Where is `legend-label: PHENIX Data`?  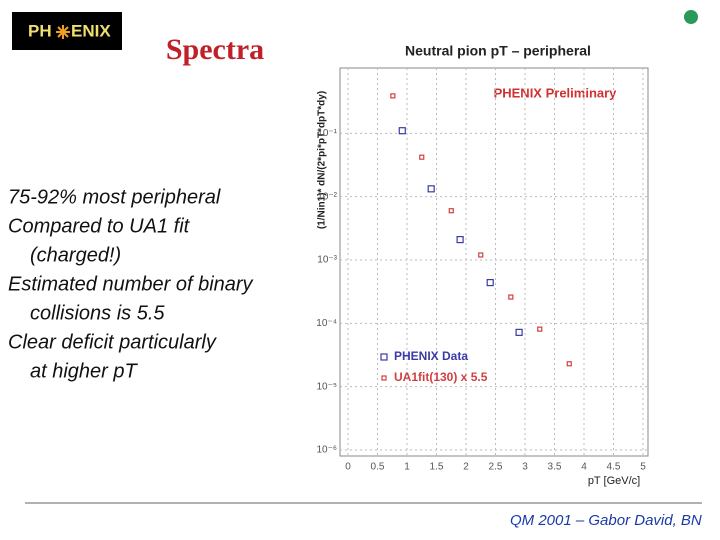 legend-label: PHENIX Data is located at coordinates (431, 356).